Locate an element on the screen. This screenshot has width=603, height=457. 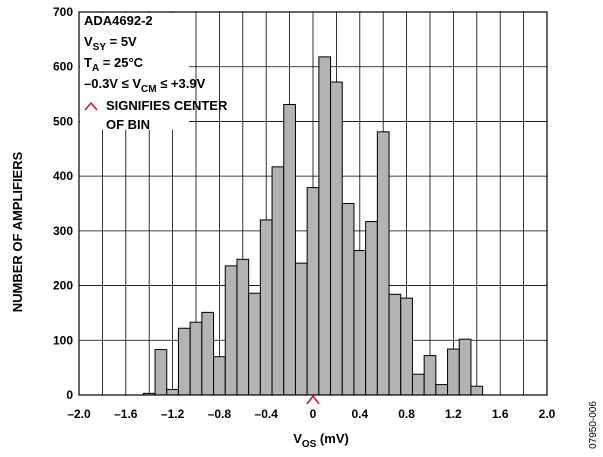
x-axis-tick-labels: –2.0 –1.6 –1.2 –0.8 –0.4 0 0.4 0.8 1.2 1.6 2.0 is located at coordinates (311, 414).